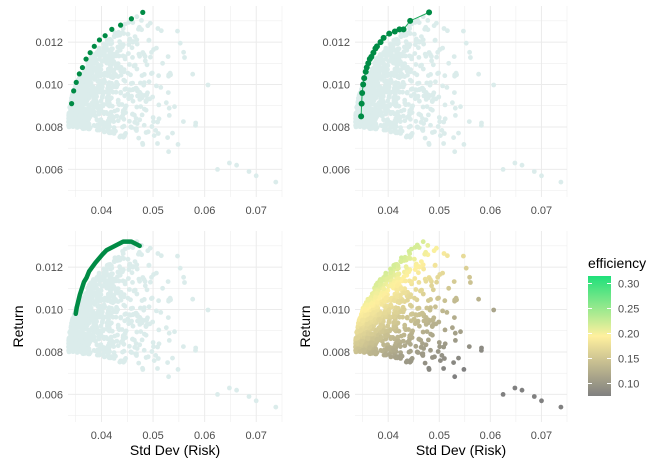 This screenshot has width=654, height=464. What do you see at coordinates (628, 335) in the screenshot?
I see `legend-tick-label: 0.20` at bounding box center [628, 335].